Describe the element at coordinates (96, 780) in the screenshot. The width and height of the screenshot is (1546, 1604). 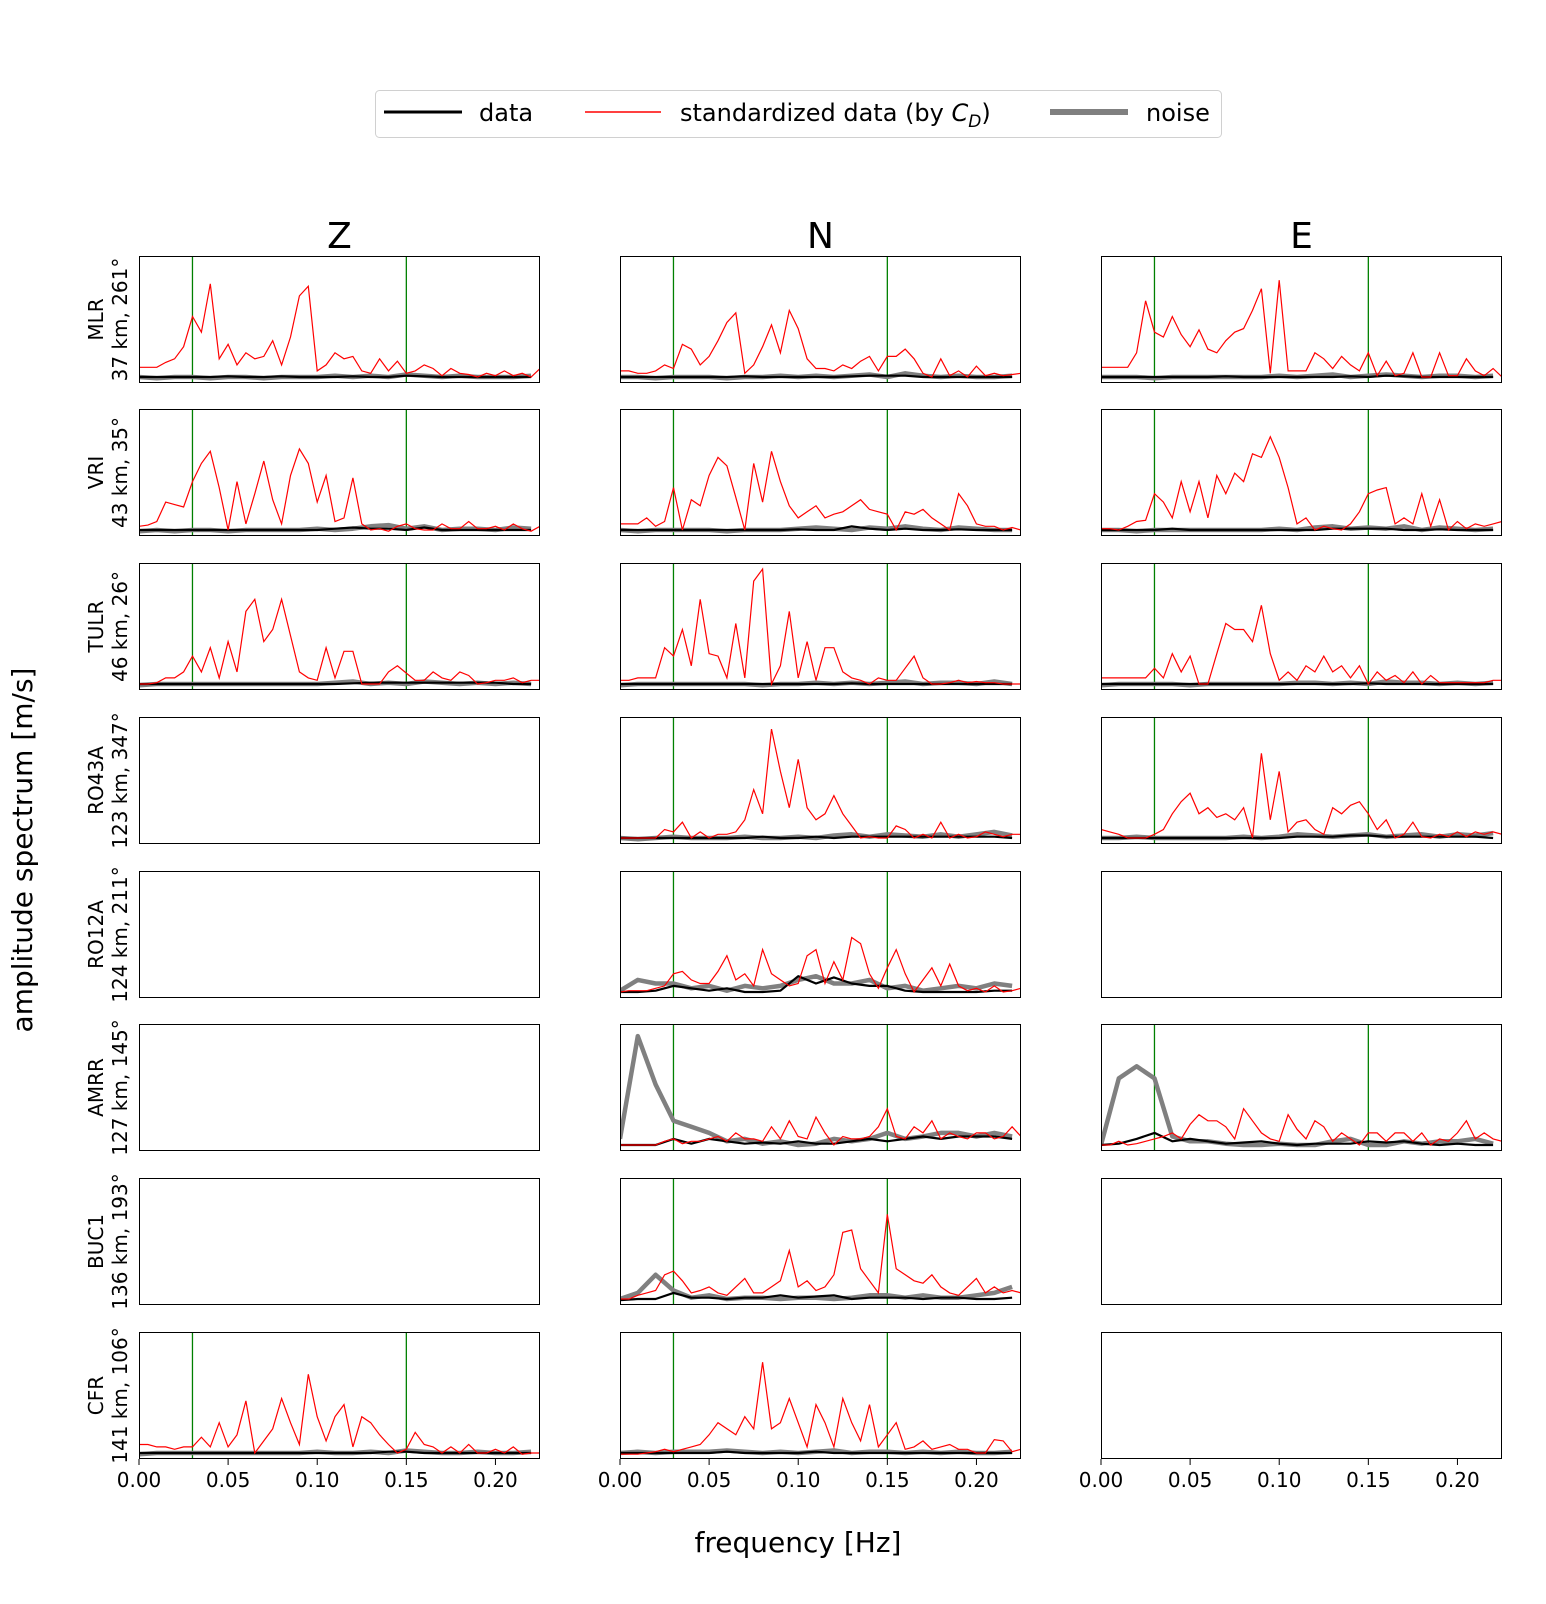
I see `row-label-station: RO43A` at that location.